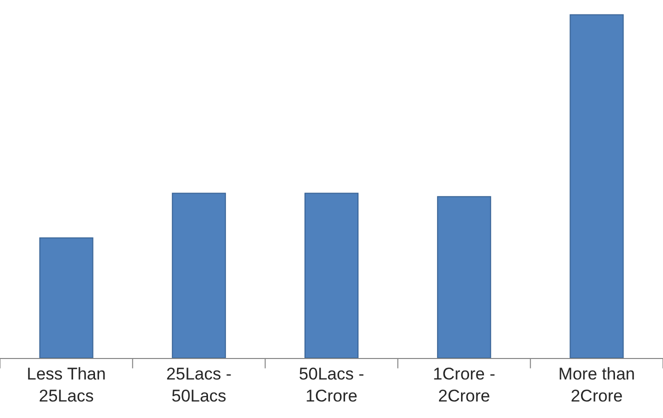  Describe the element at coordinates (66, 385) in the screenshot. I see `x-tick-label: Less Than 25Lacs` at that location.